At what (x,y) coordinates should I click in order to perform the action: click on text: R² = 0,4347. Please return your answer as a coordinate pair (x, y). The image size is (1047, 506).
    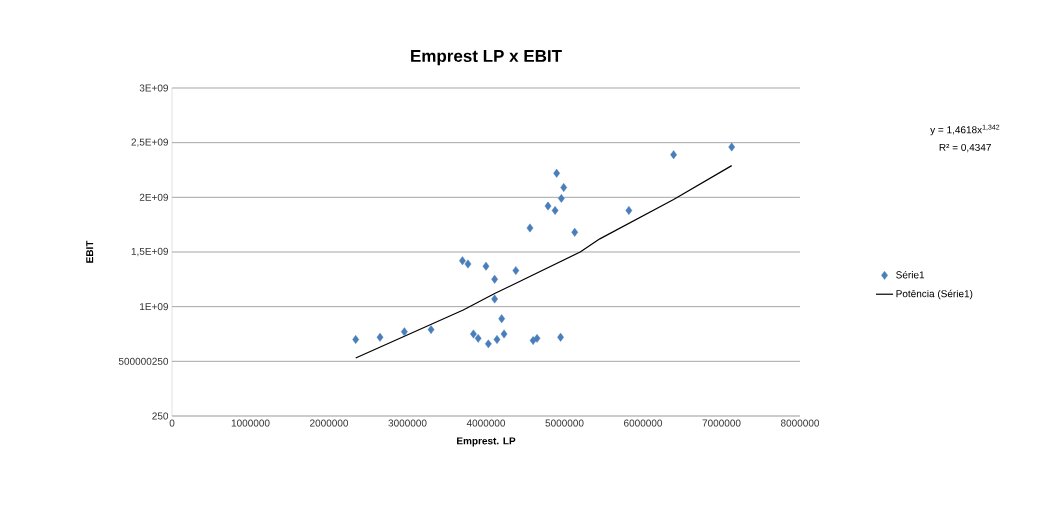
    Looking at the image, I should click on (965, 148).